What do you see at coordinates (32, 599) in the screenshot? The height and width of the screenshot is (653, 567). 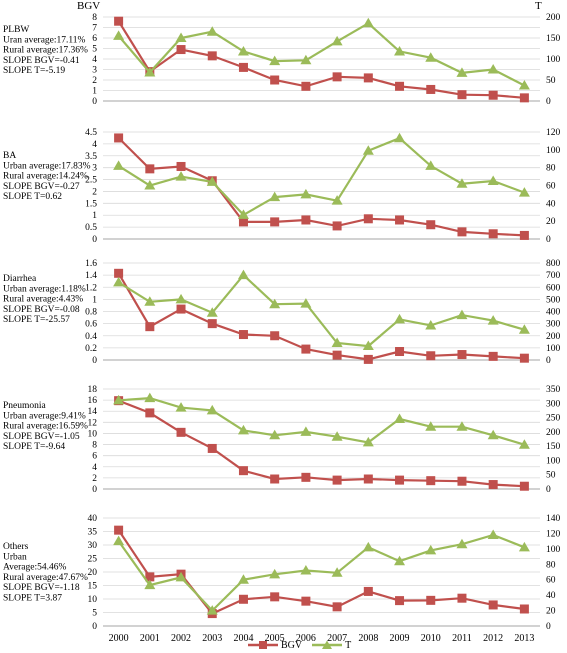 I see `panel-label-line: SLOPE T=3.87` at bounding box center [32, 599].